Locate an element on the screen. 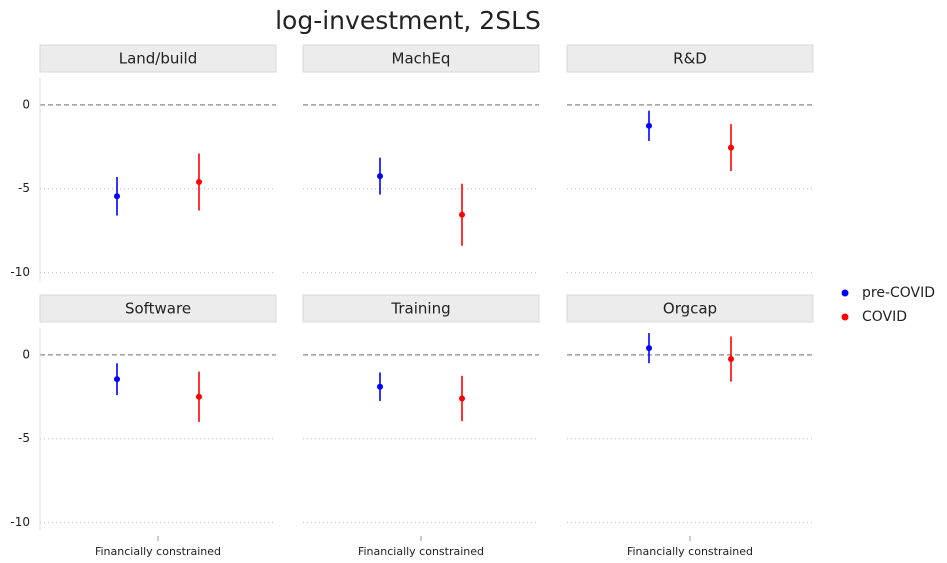  facet-title: R&D is located at coordinates (690, 59).